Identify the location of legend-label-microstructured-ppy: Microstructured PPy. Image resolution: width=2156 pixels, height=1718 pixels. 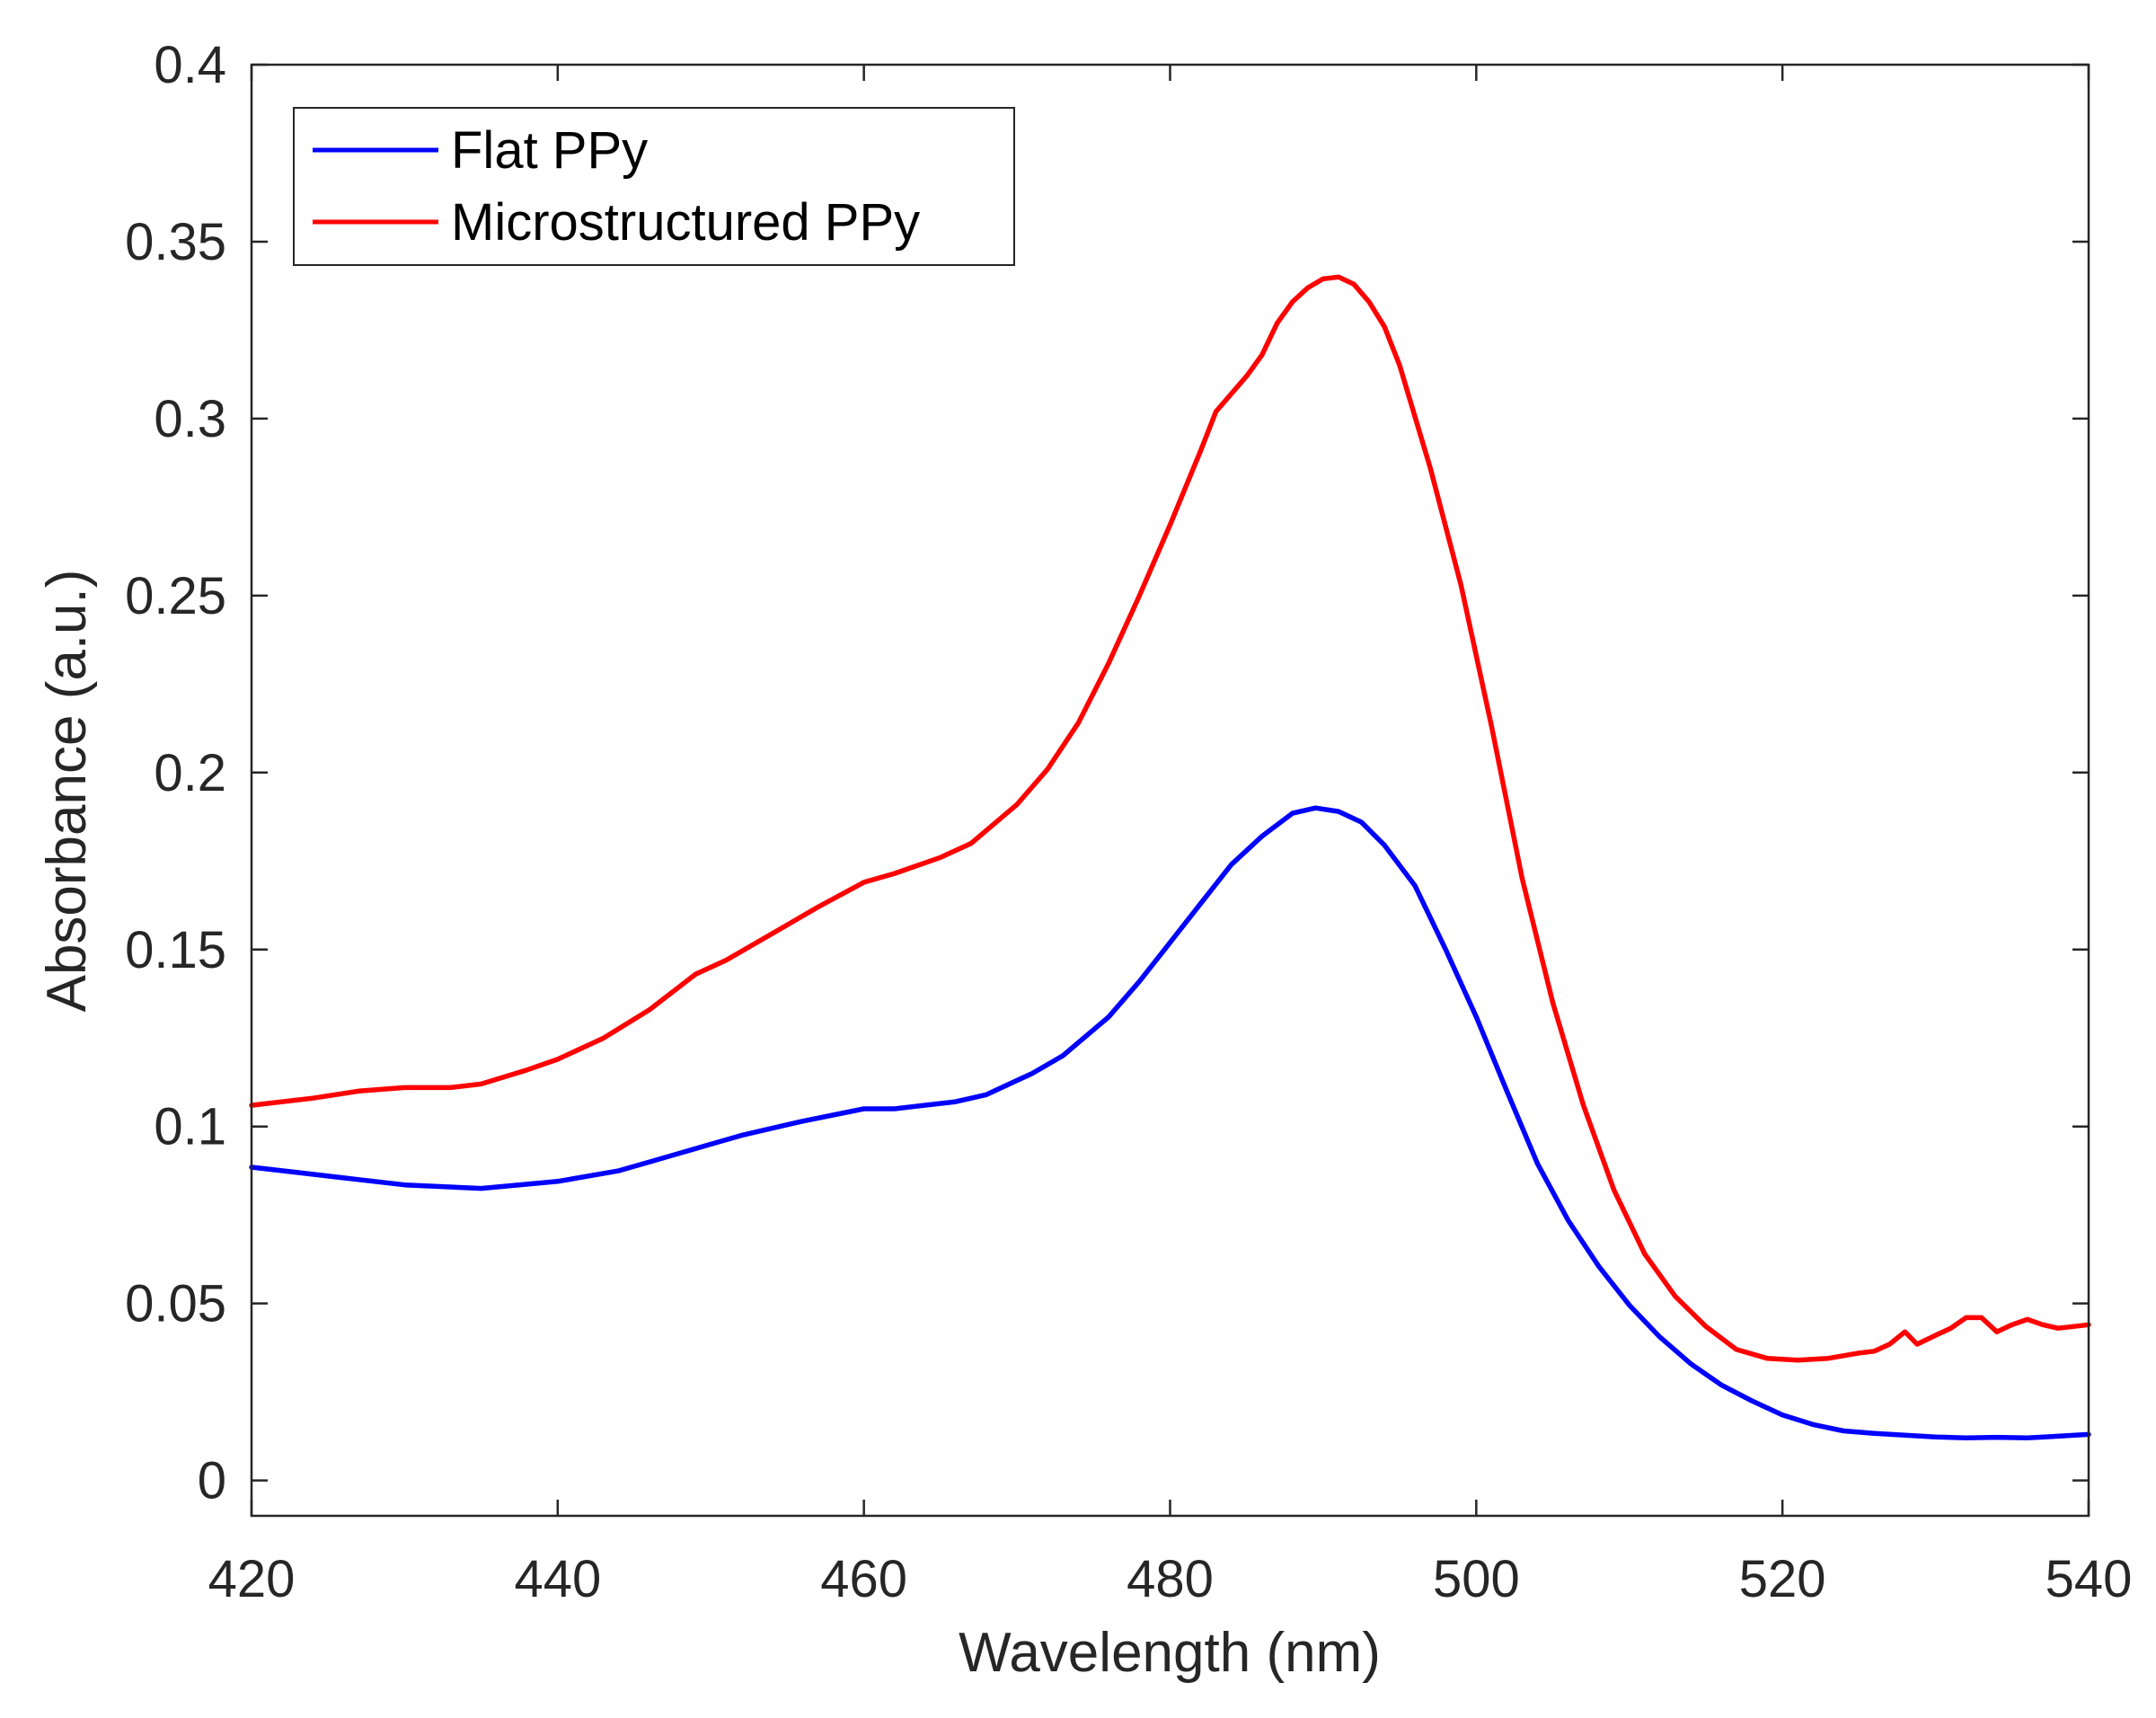
(686, 222).